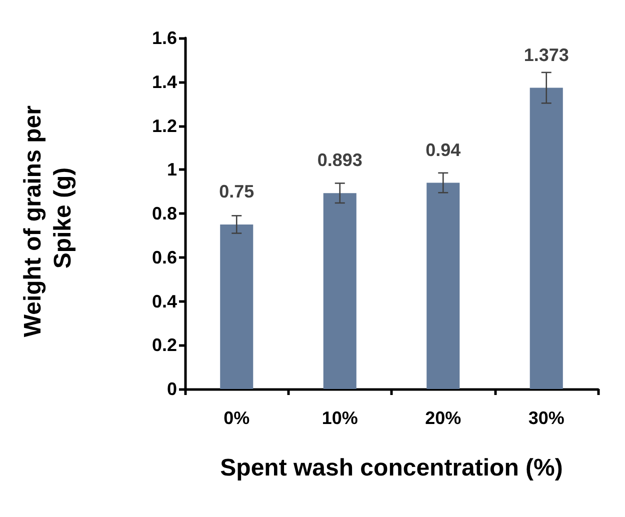 The image size is (625, 517). What do you see at coordinates (171, 170) in the screenshot?
I see `y-tick-label: 1` at bounding box center [171, 170].